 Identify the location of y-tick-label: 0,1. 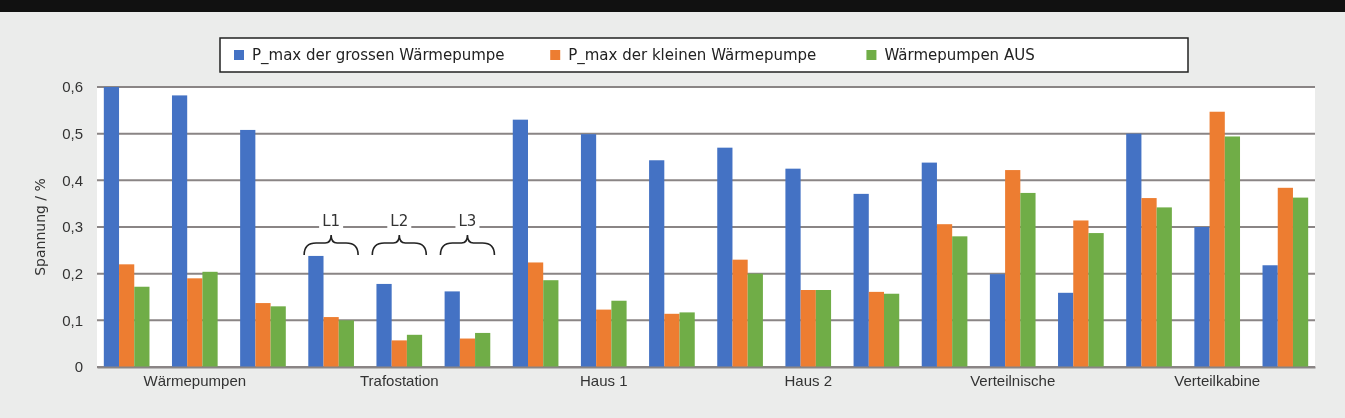
(72, 320).